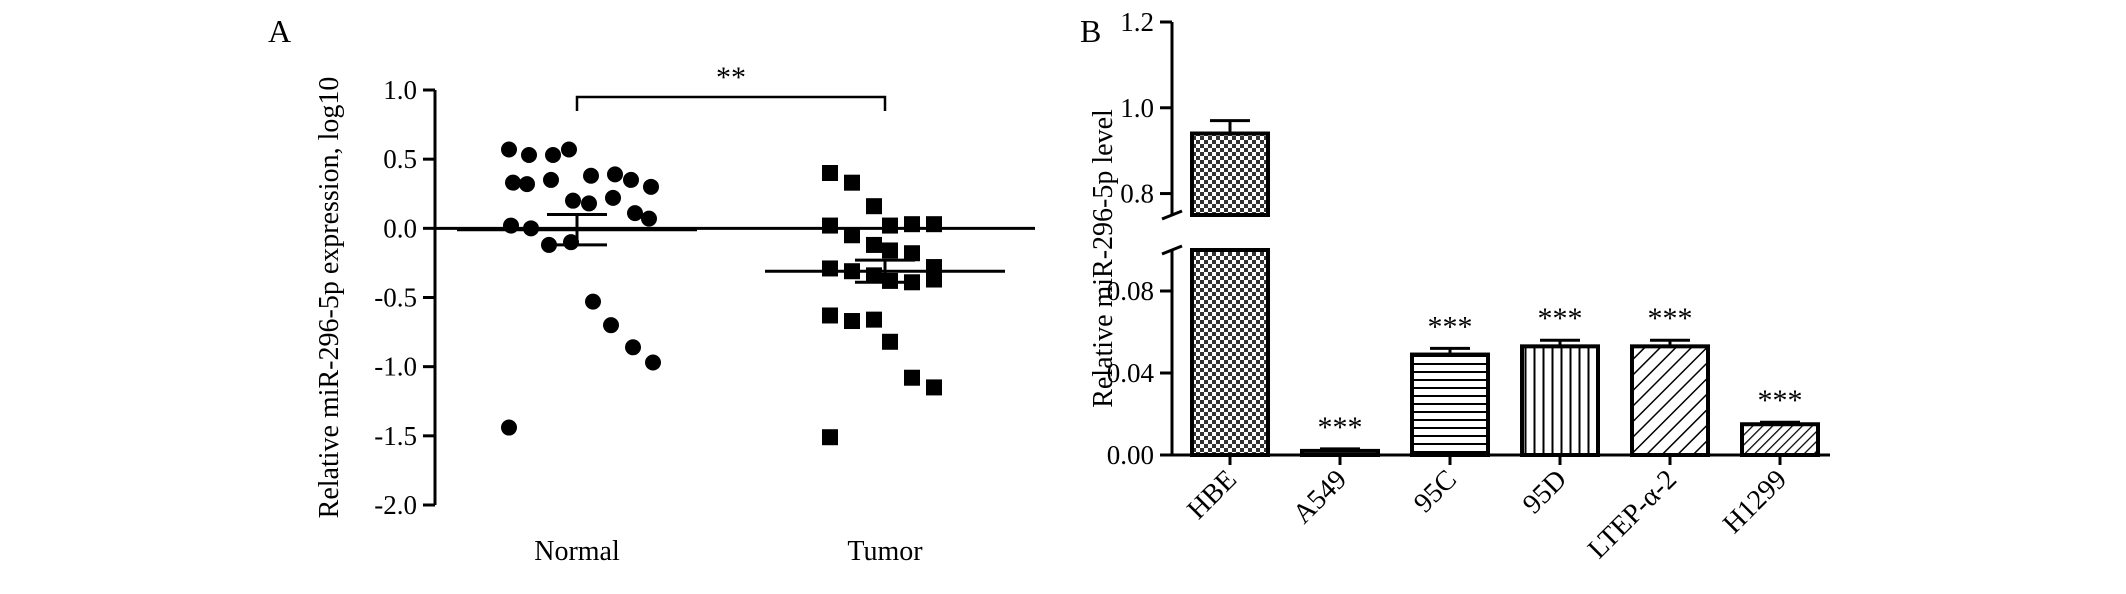 Image resolution: width=2126 pixels, height=594 pixels. What do you see at coordinates (1137, 194) in the screenshot?
I see `y-tick-label: 0.8` at bounding box center [1137, 194].